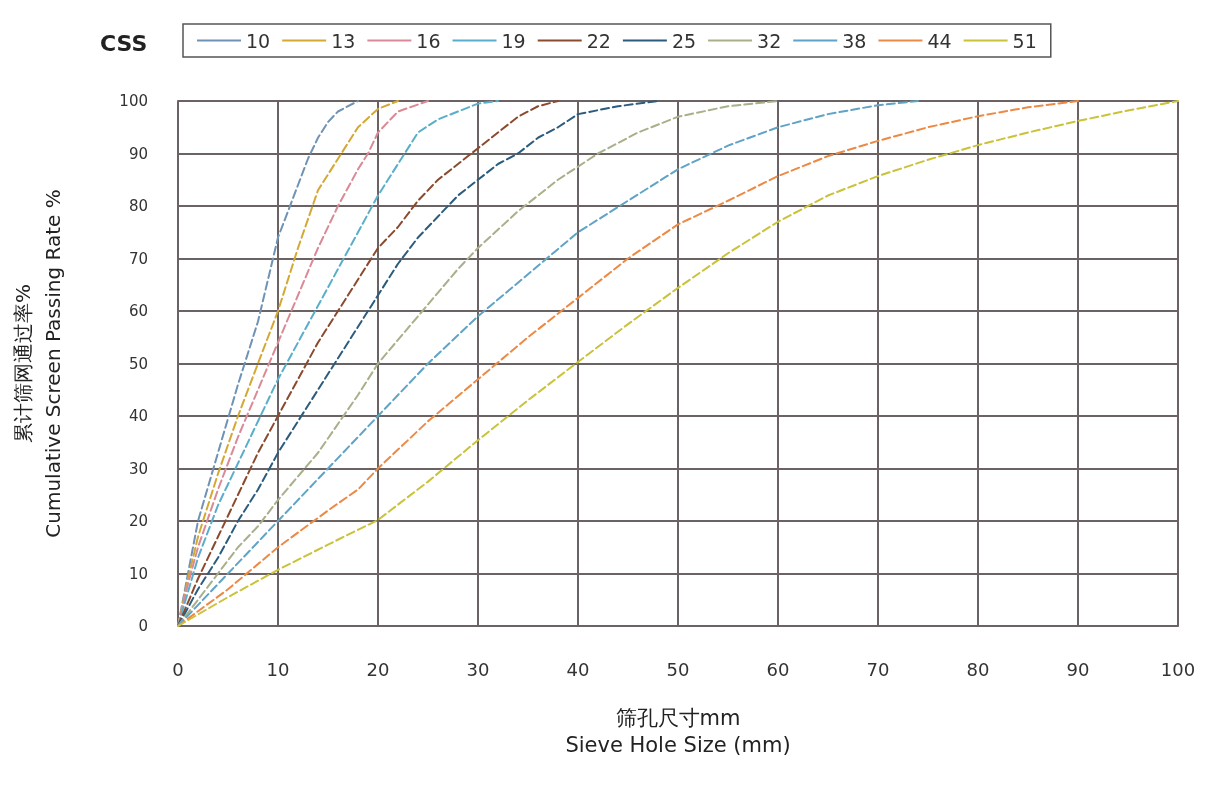  What do you see at coordinates (138, 521) in the screenshot?
I see `y-tick-label: 20` at bounding box center [138, 521].